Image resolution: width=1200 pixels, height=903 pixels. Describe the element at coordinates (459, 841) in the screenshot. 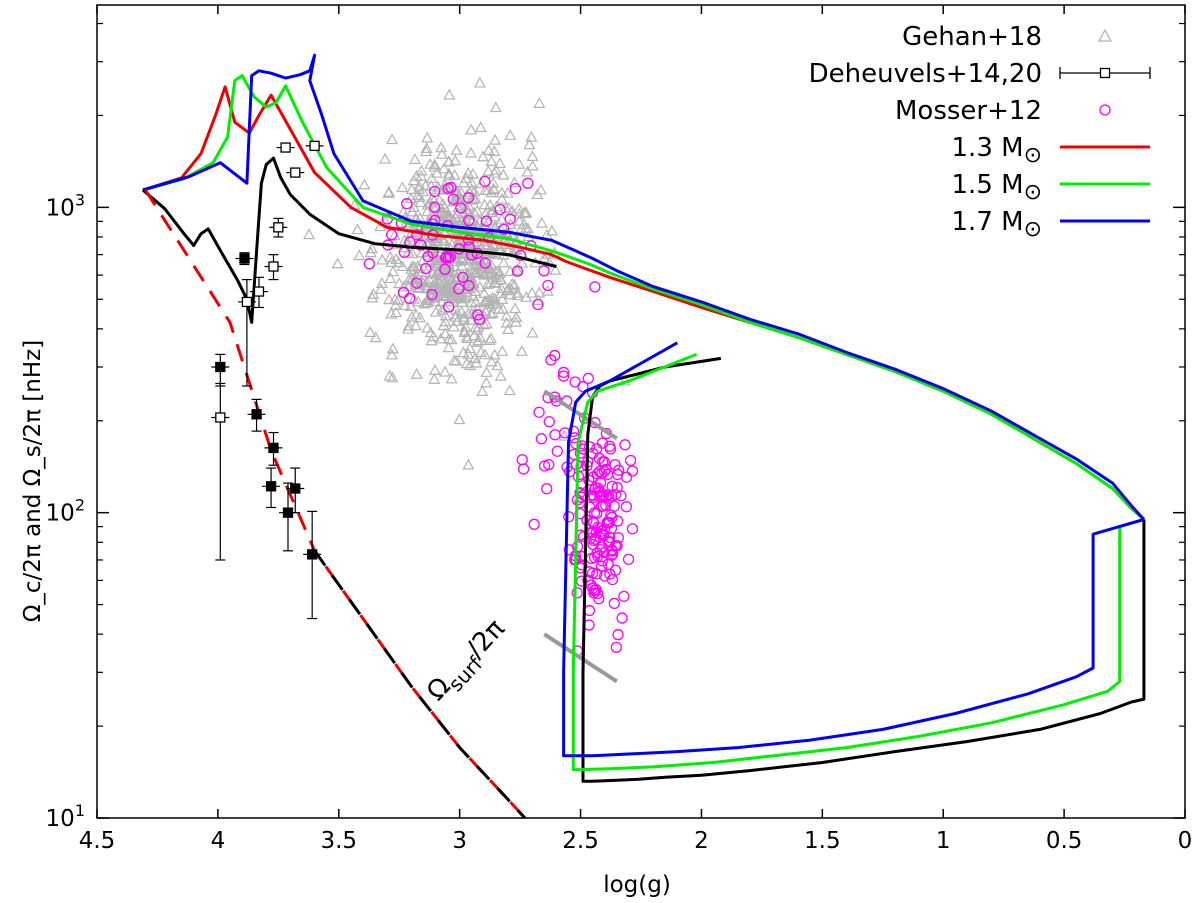

I see `x-tick-label: 3` at that location.